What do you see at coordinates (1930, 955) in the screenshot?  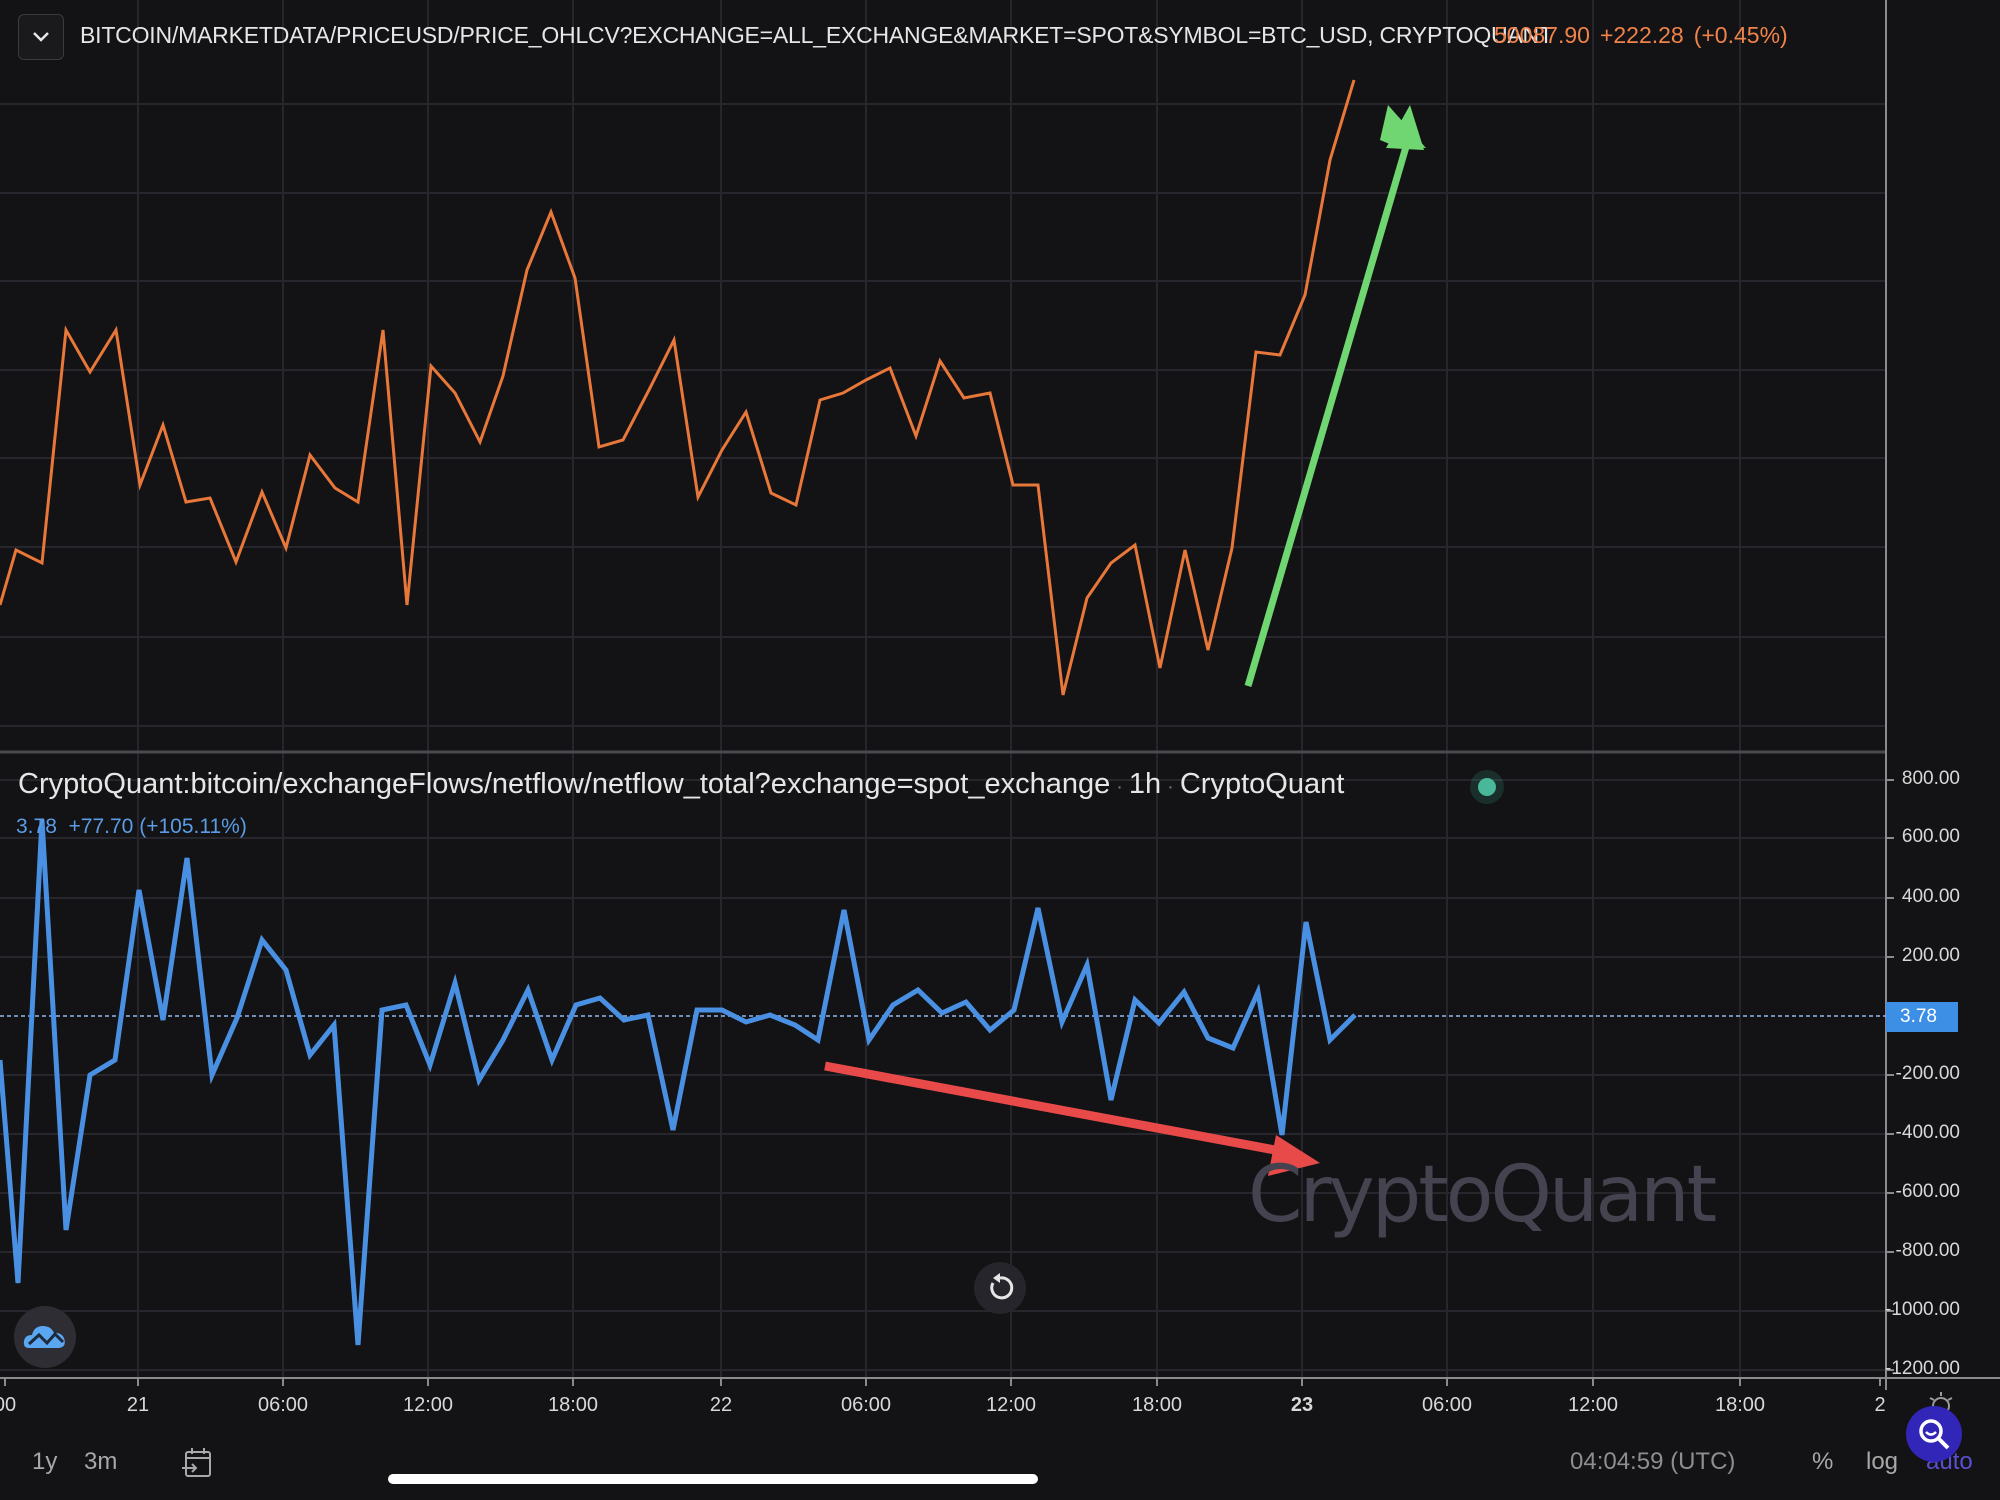 I see `y-axis-label: 200.00` at bounding box center [1930, 955].